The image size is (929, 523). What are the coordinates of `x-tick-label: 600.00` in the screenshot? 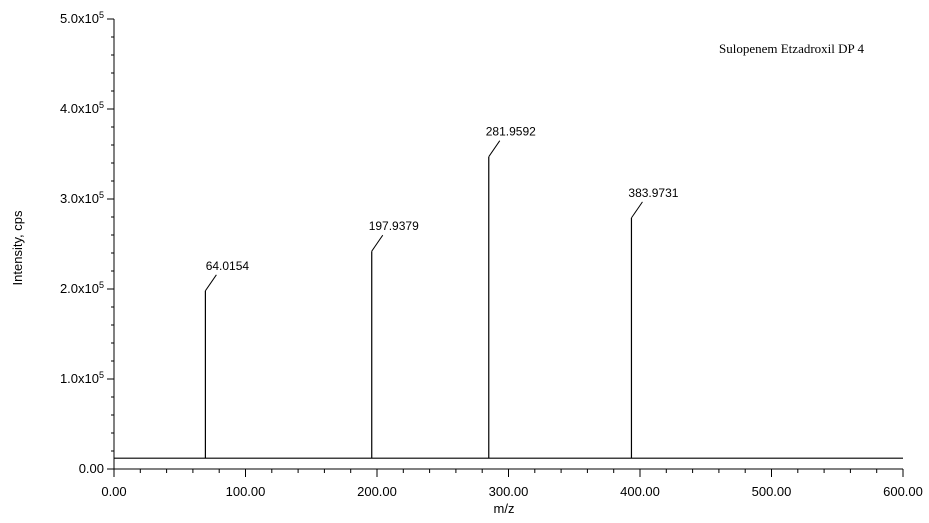 It's located at (903, 491).